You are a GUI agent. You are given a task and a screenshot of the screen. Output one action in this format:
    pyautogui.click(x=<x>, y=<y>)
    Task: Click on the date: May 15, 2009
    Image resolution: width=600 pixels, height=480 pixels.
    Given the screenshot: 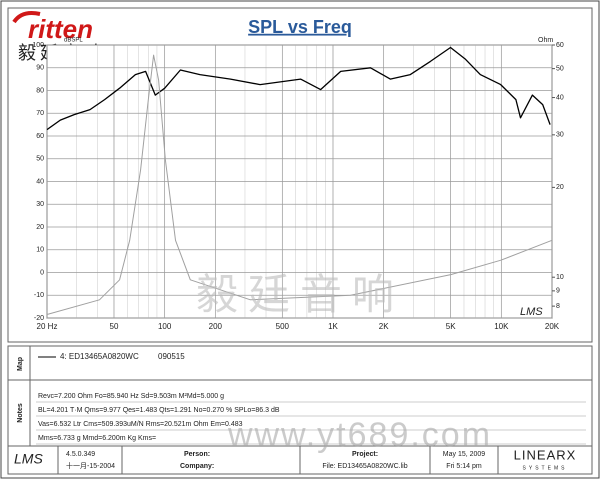 What is the action you would take?
    pyautogui.click(x=464, y=454)
    